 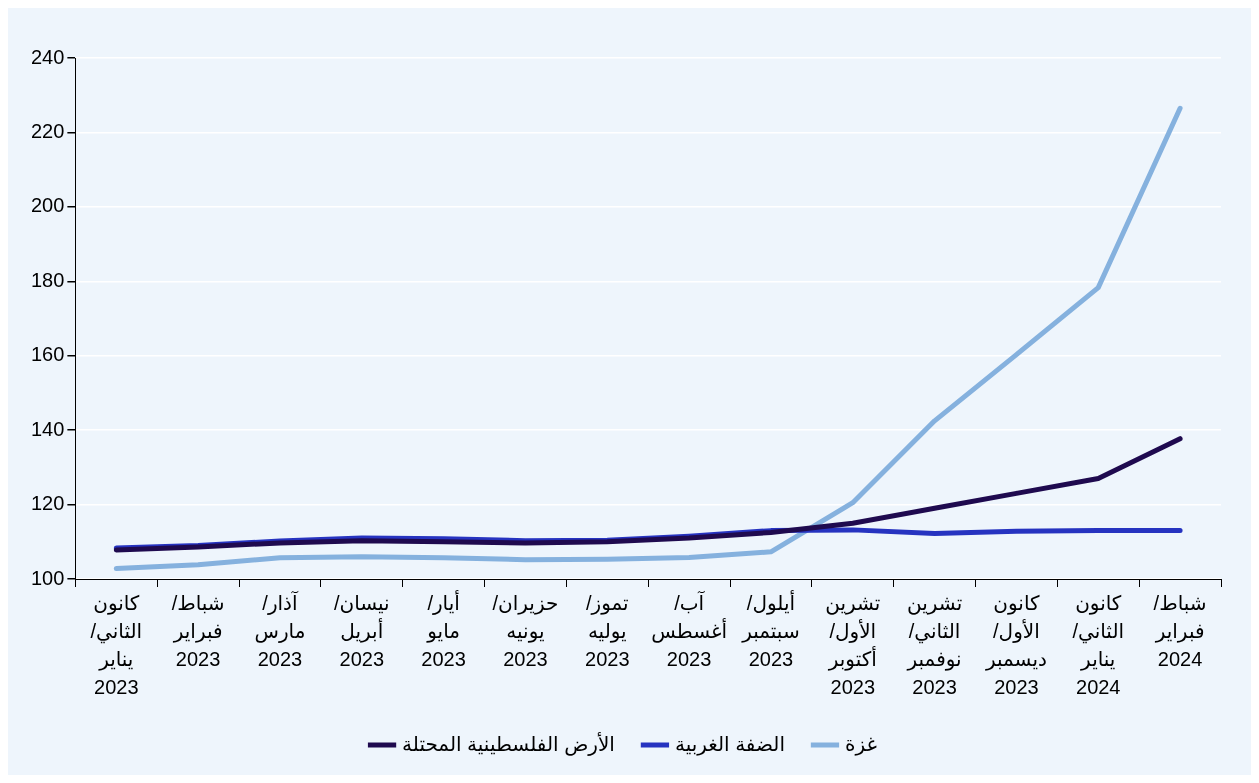 I want to click on y-tick-label: 120, so click(x=47, y=503).